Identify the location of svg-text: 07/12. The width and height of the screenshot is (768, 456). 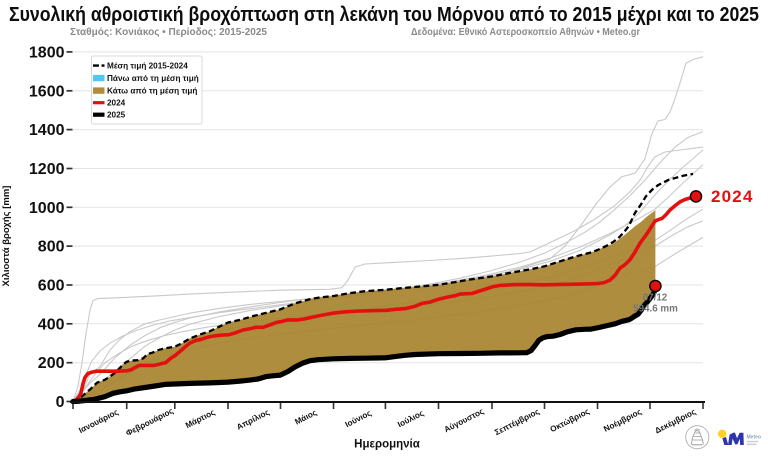
(655, 298).